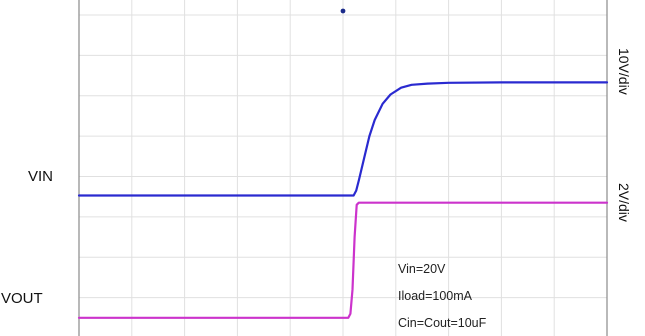 The image size is (645, 336). I want to click on vin-label: VIN, so click(40, 176).